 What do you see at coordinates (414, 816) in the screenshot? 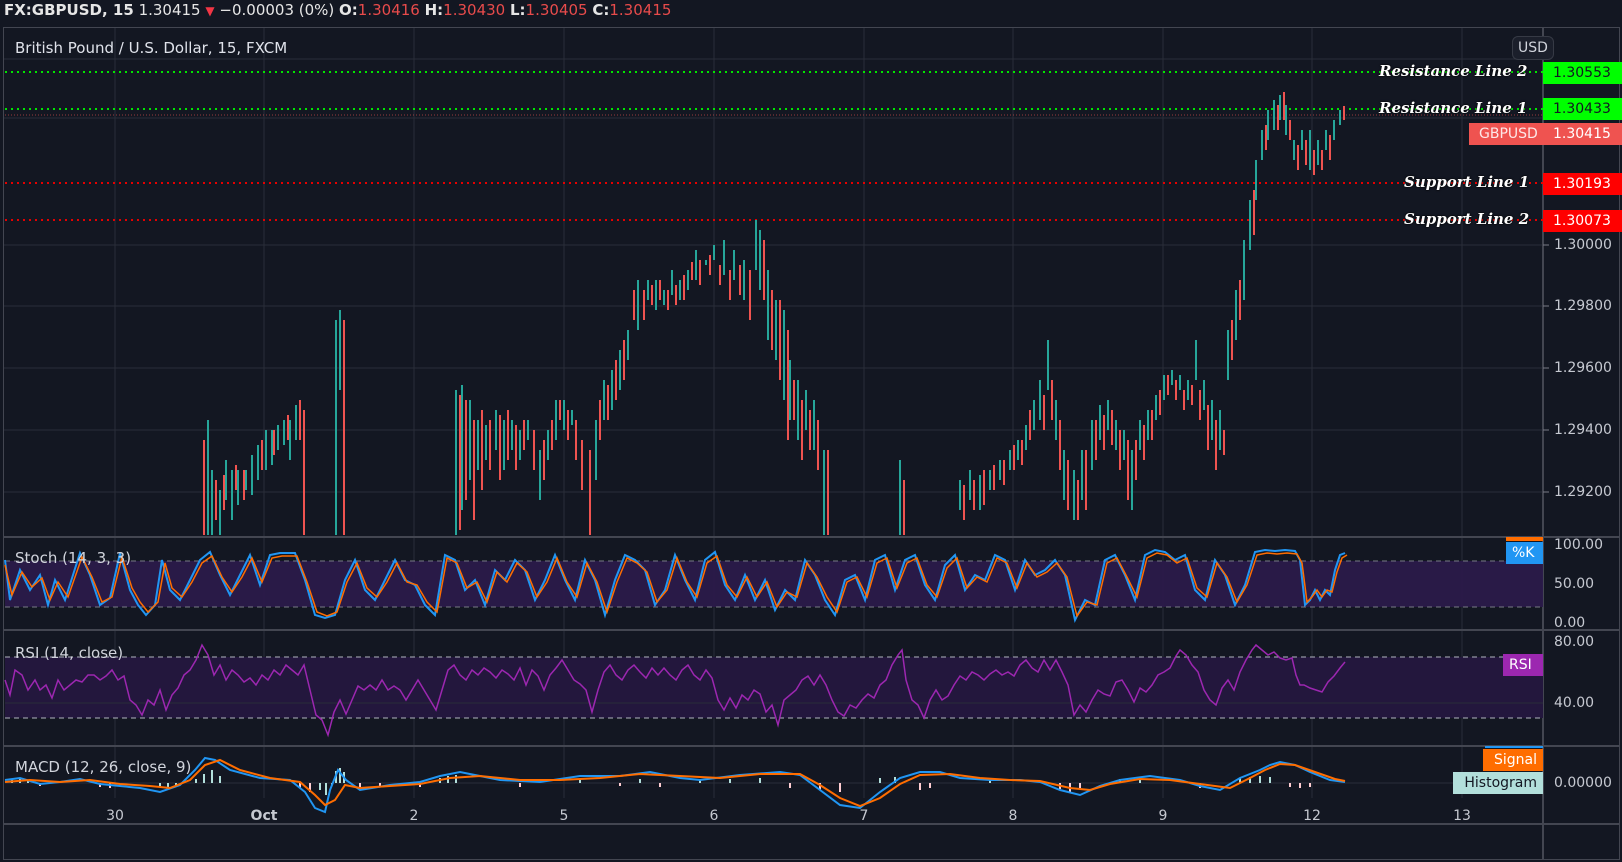
I see `time-axis-label: 2` at bounding box center [414, 816].